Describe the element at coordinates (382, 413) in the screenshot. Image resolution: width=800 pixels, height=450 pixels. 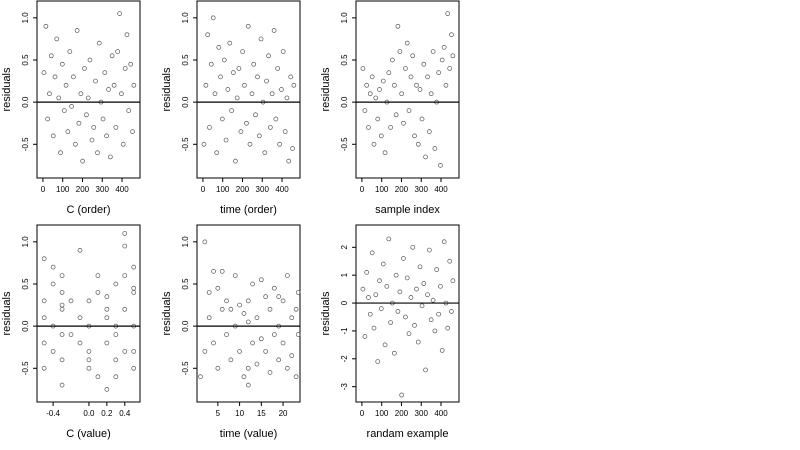
I see `x-tick-label: 100` at that location.